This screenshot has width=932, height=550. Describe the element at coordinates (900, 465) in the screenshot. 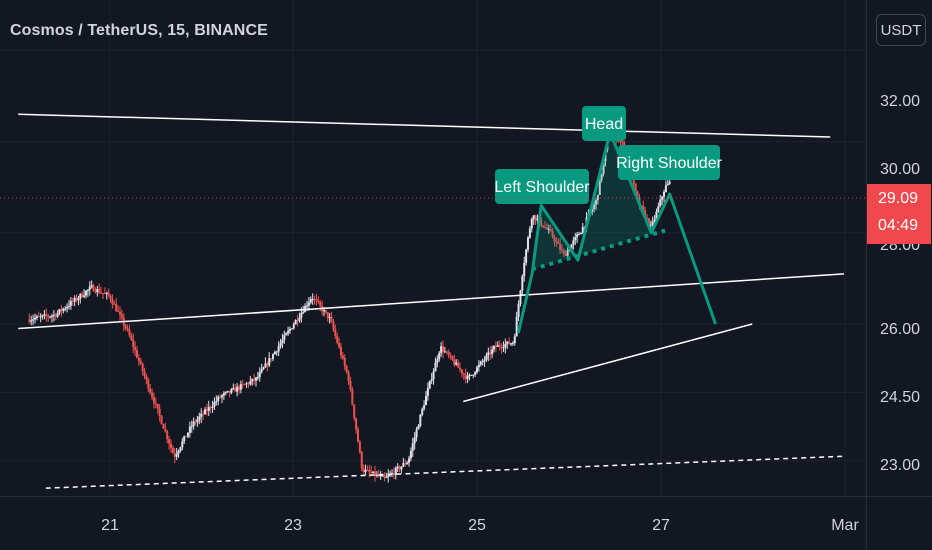

I see `price-tick: 23.00` at that location.